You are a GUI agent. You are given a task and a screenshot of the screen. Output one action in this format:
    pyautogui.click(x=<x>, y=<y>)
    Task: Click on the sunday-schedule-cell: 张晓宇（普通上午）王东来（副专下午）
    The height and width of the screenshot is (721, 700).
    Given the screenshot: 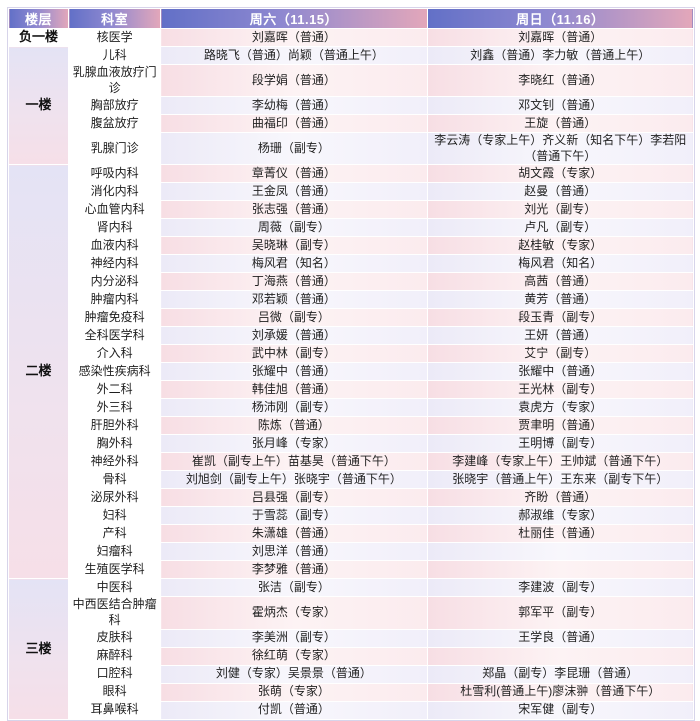 What is the action you would take?
    pyautogui.click(x=560, y=480)
    